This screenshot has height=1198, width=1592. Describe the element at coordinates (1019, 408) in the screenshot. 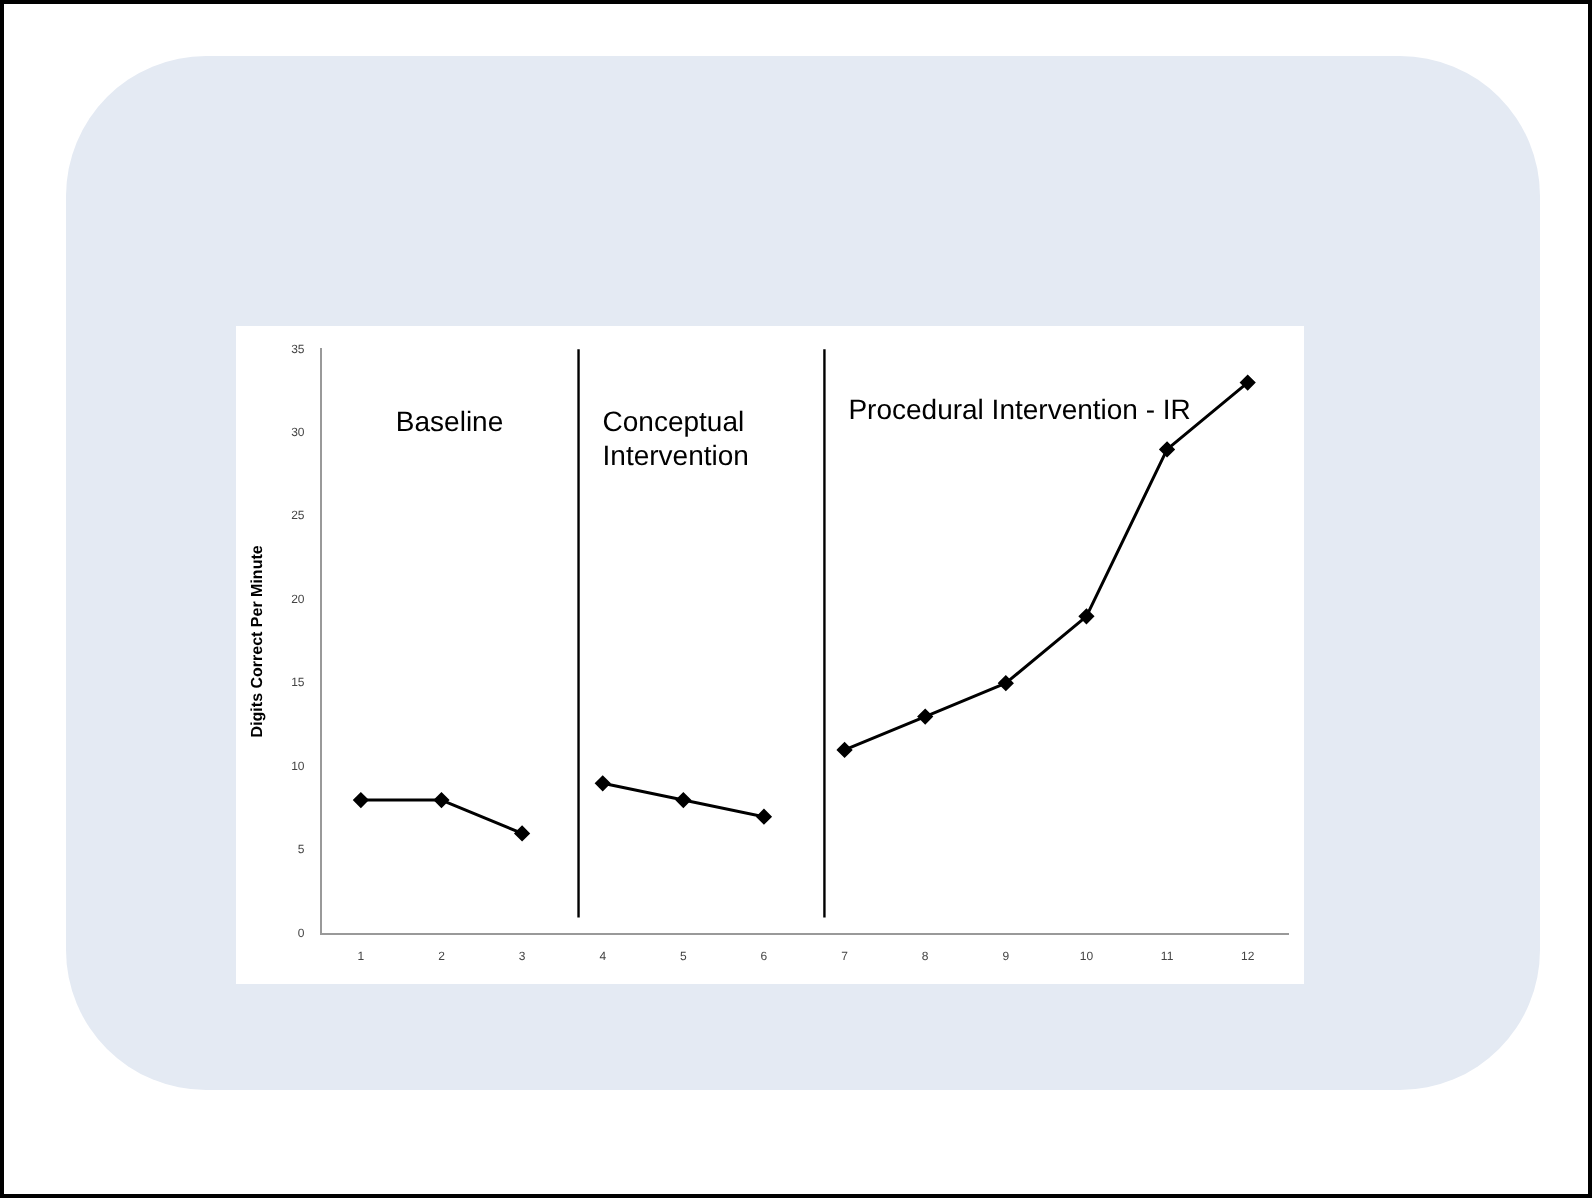

I see `annotation: Procedural Intervention - IR` at that location.